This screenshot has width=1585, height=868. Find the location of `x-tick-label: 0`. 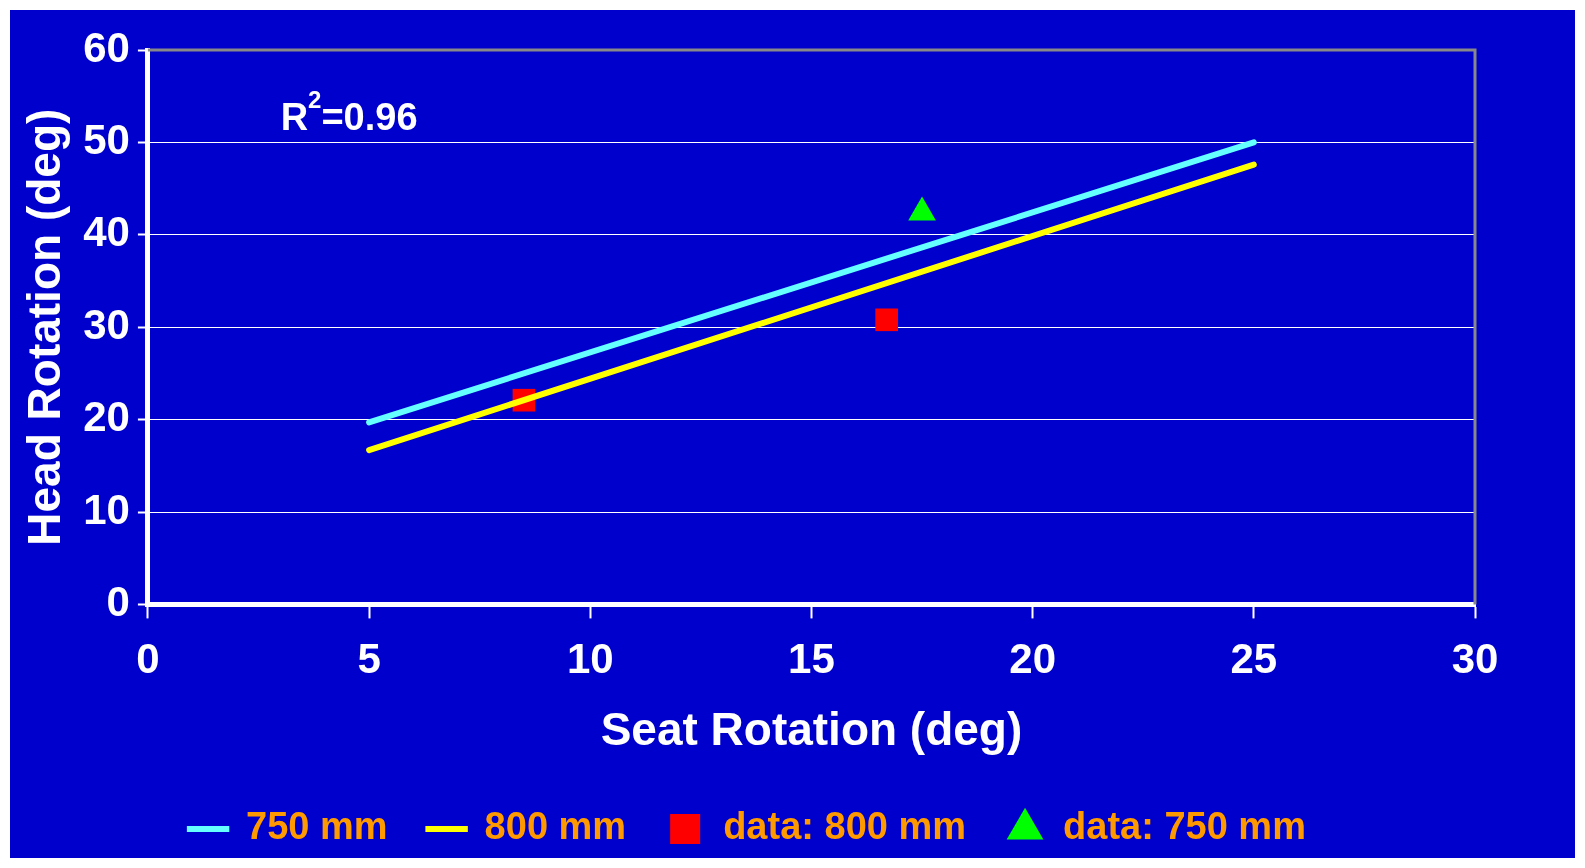

x-tick-label: 0 is located at coordinates (148, 659).